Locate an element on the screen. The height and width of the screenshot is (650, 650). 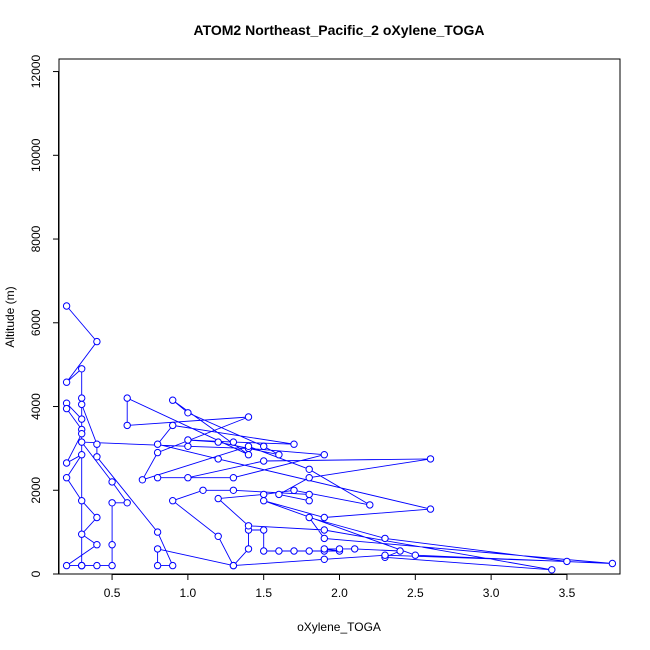
x-axis: 0.5 1.0 1.5 2.0 2.5 3.0 3.5 is located at coordinates (340, 587).